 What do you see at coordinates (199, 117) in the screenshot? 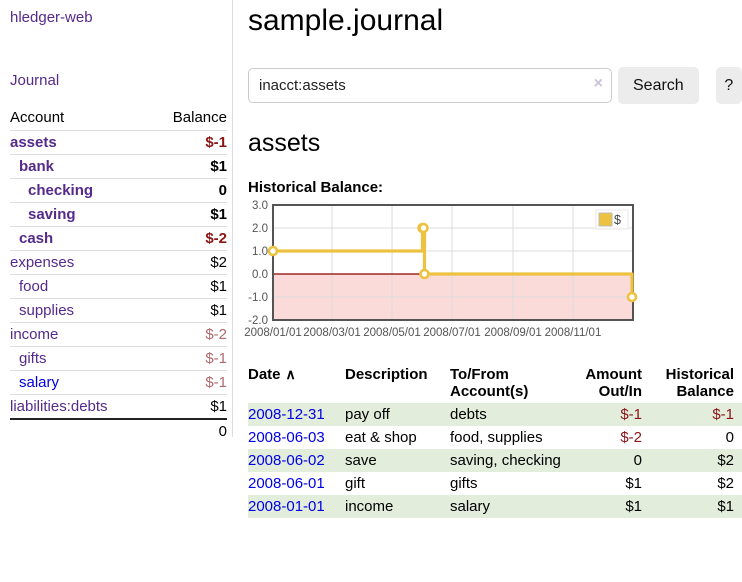
I see `balance-column-header: Balance` at bounding box center [199, 117].